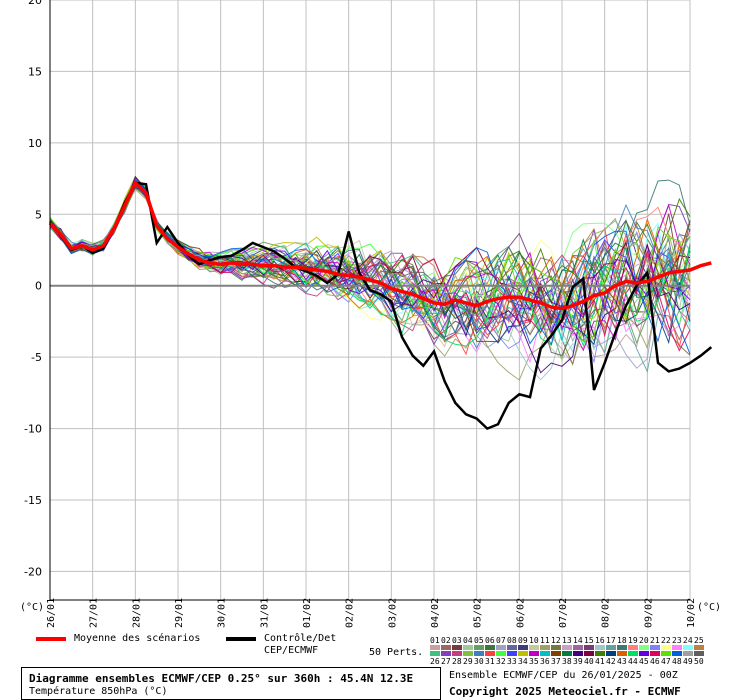 The image size is (740, 700). Describe the element at coordinates (35, 71) in the screenshot. I see `y-tick-label: 15` at that location.